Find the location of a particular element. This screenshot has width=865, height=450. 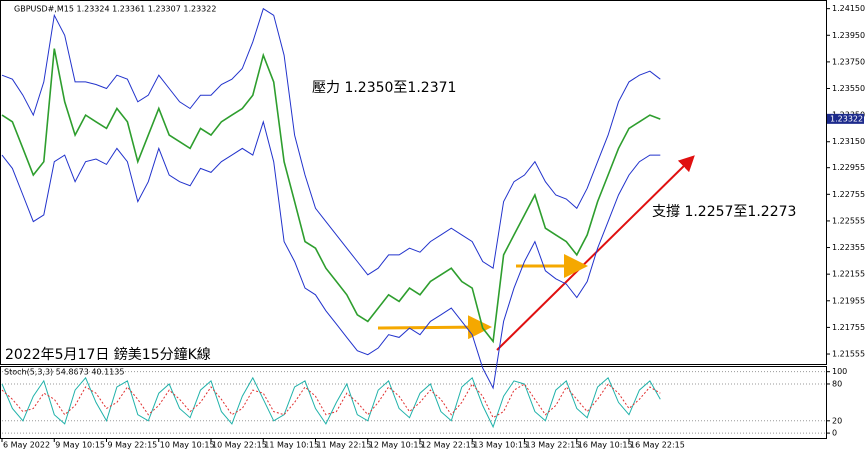

price-tag-label: 1.23322 is located at coordinates (846, 118).